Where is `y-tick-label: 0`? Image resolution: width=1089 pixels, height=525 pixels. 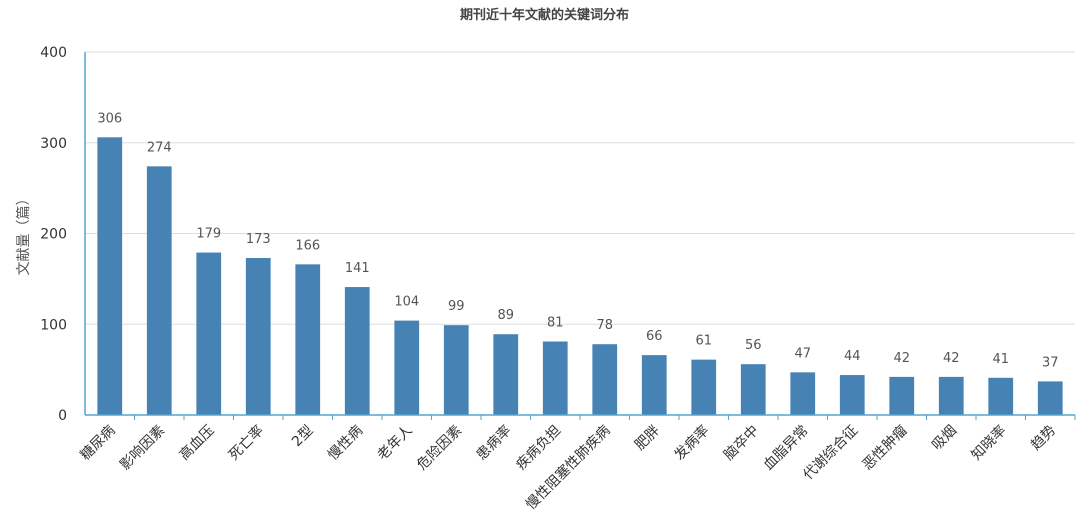
y-tick-label: 0 is located at coordinates (62, 416).